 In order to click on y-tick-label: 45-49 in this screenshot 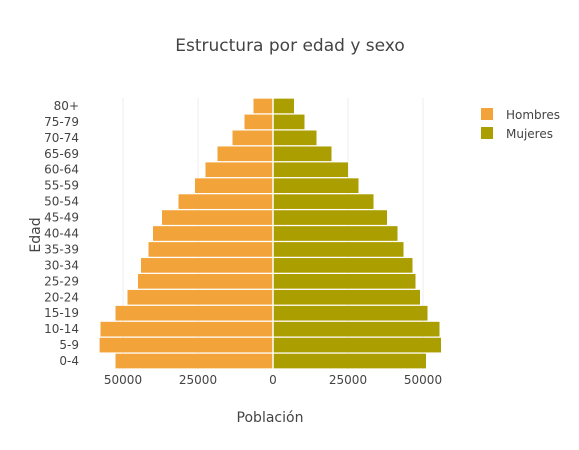, I will do `click(61, 218)`.